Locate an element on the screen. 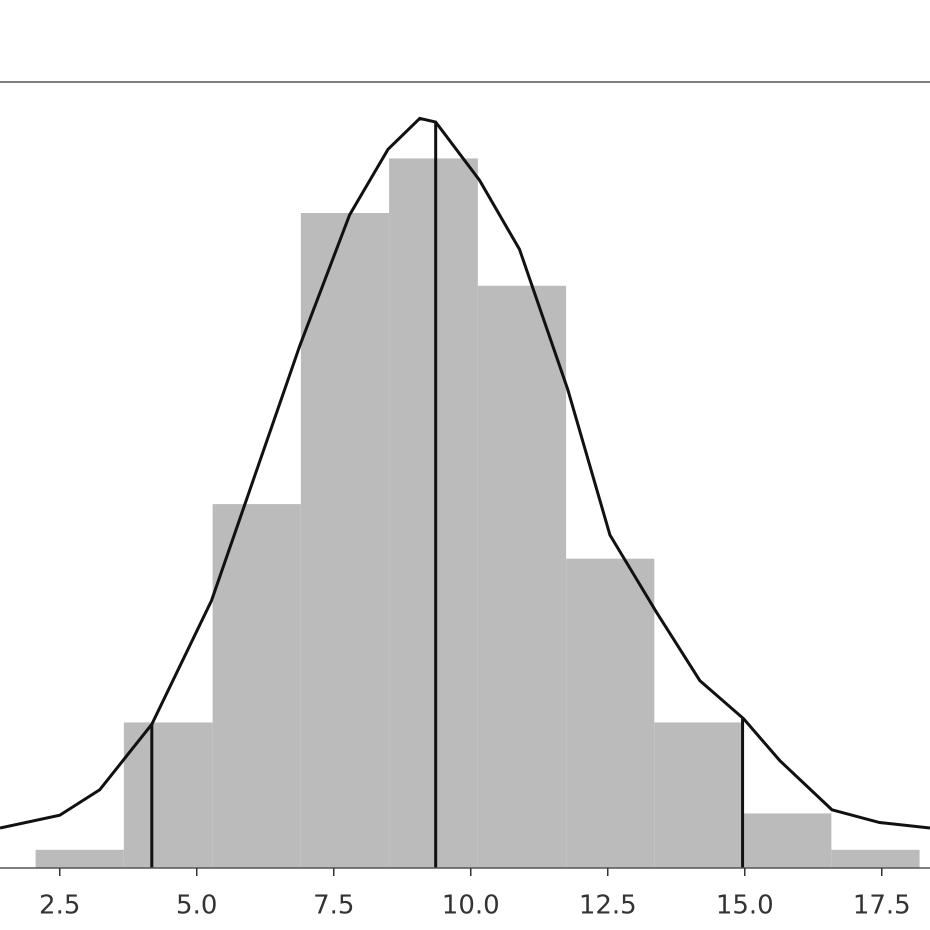 The image size is (930, 930). x-tick-label: 5.0 is located at coordinates (196, 906).